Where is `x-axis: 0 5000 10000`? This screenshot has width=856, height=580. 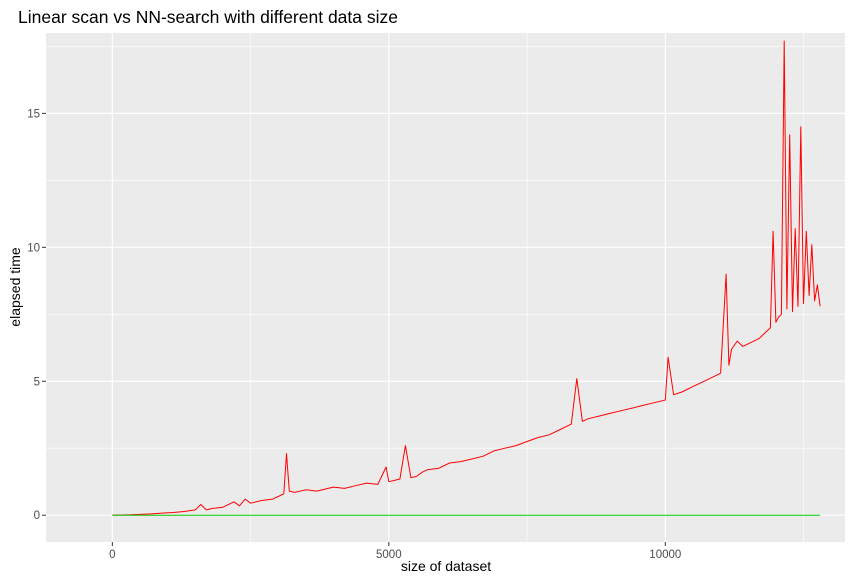 x-axis: 0 5000 10000 is located at coordinates (395, 551).